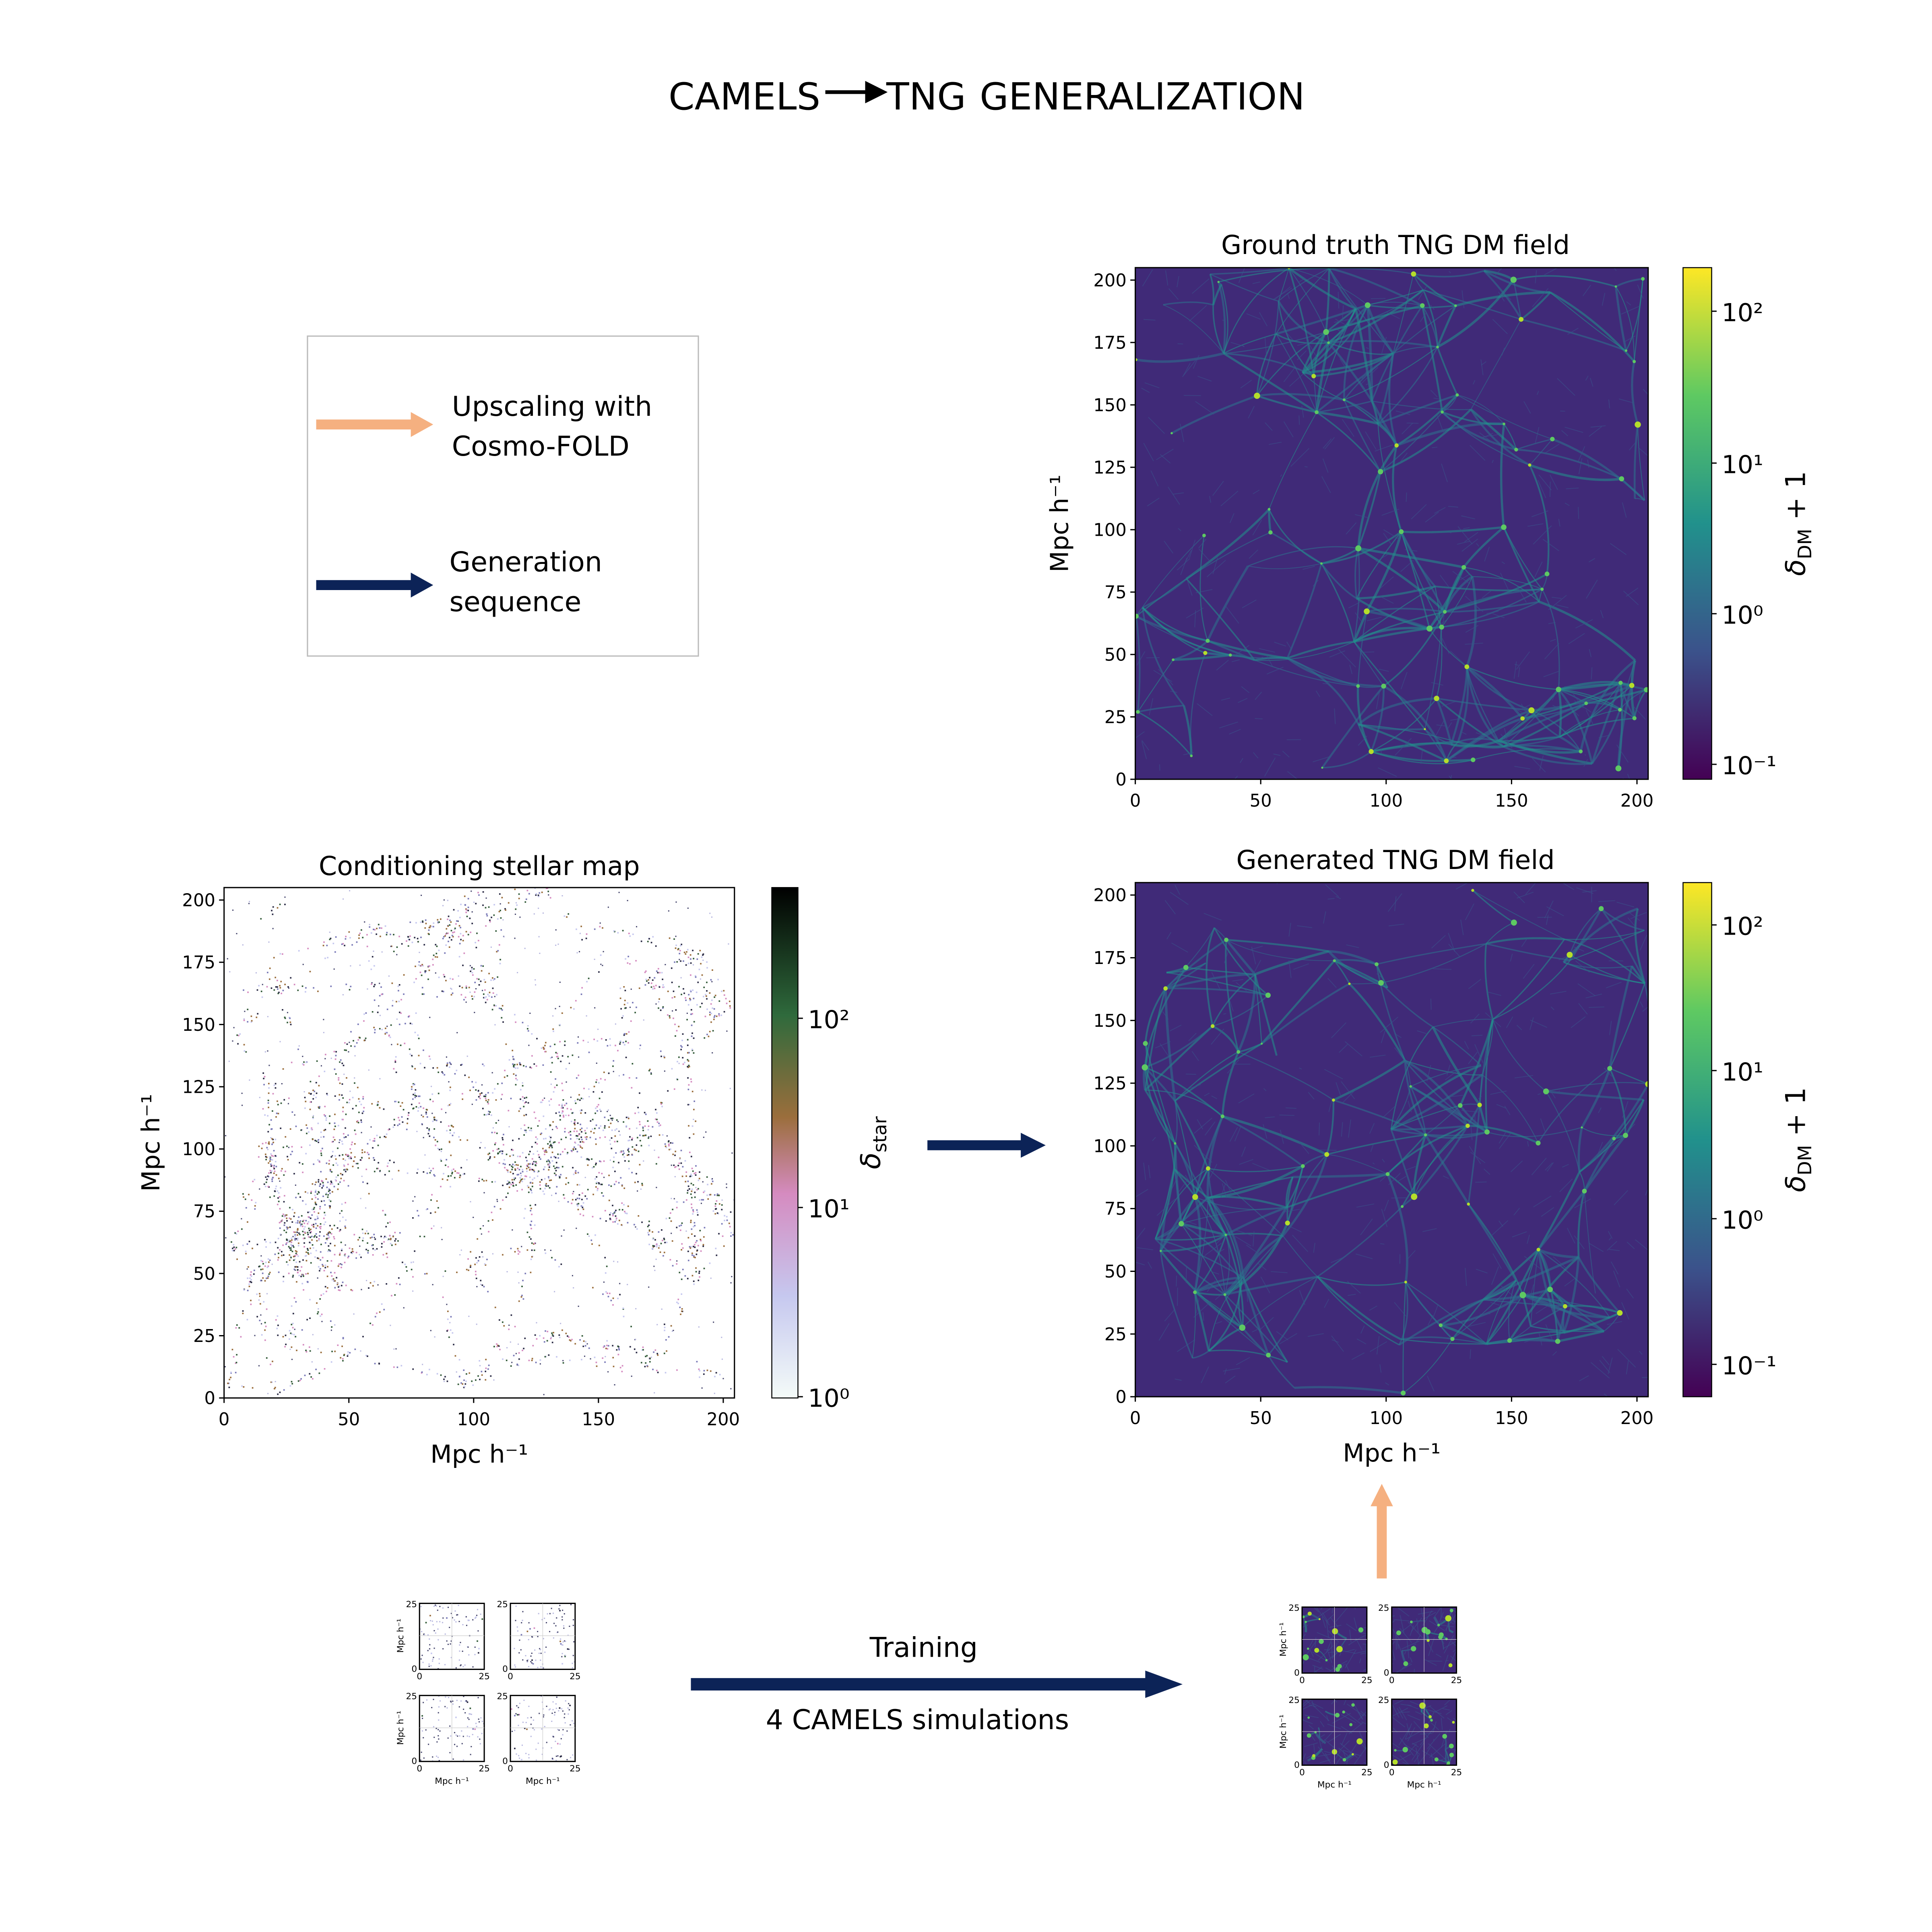  What do you see at coordinates (1742, 926) in the screenshot?
I see `colorbar-tick-label: 10²` at bounding box center [1742, 926].